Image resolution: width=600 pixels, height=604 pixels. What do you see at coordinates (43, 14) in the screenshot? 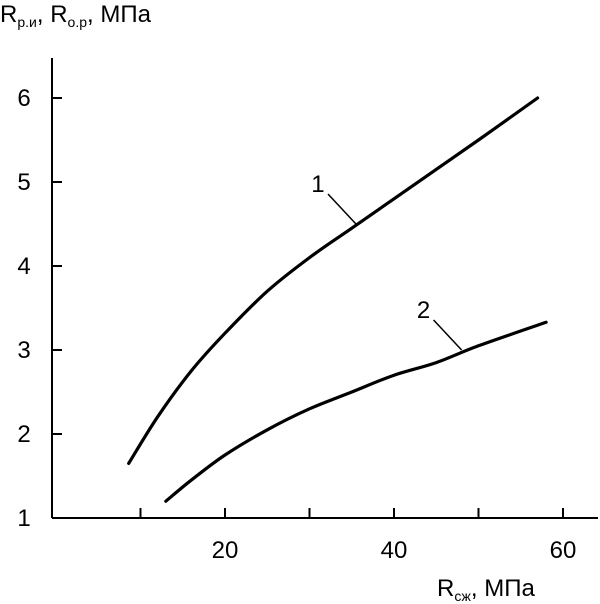
I see `y-axis-title-sep: ,` at bounding box center [43, 14].